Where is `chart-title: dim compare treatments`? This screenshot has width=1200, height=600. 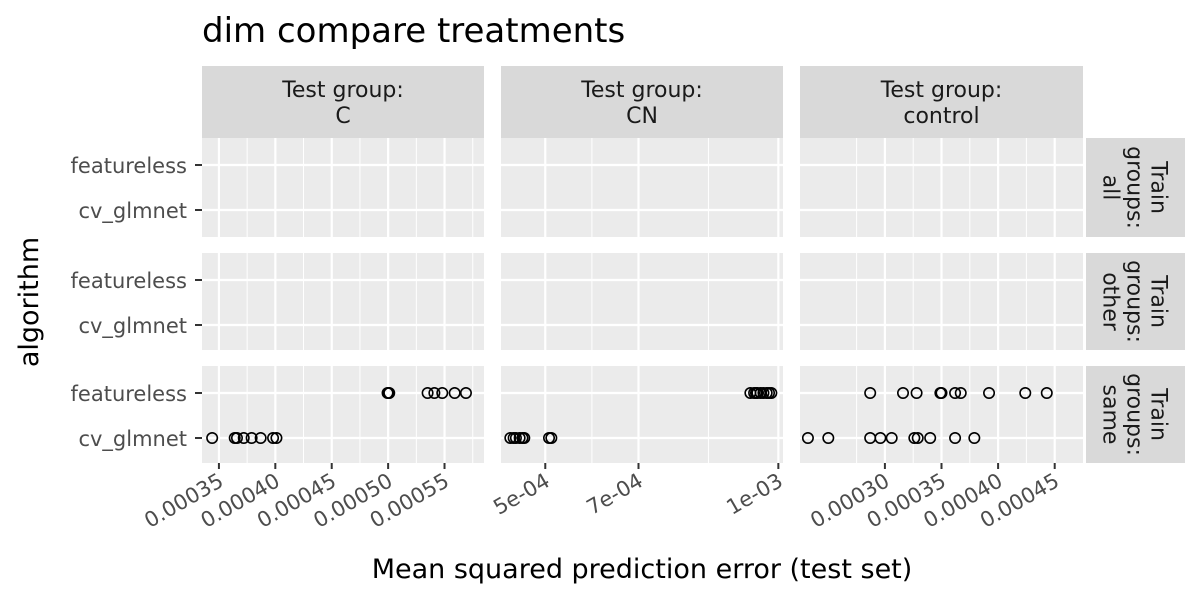
chart-title: dim compare treatments is located at coordinates (413, 31).